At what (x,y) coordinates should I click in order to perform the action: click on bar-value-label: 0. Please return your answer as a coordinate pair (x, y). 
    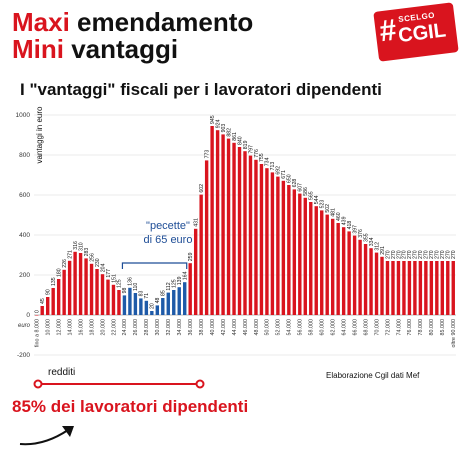
    Looking at the image, I should click on (38, 311).